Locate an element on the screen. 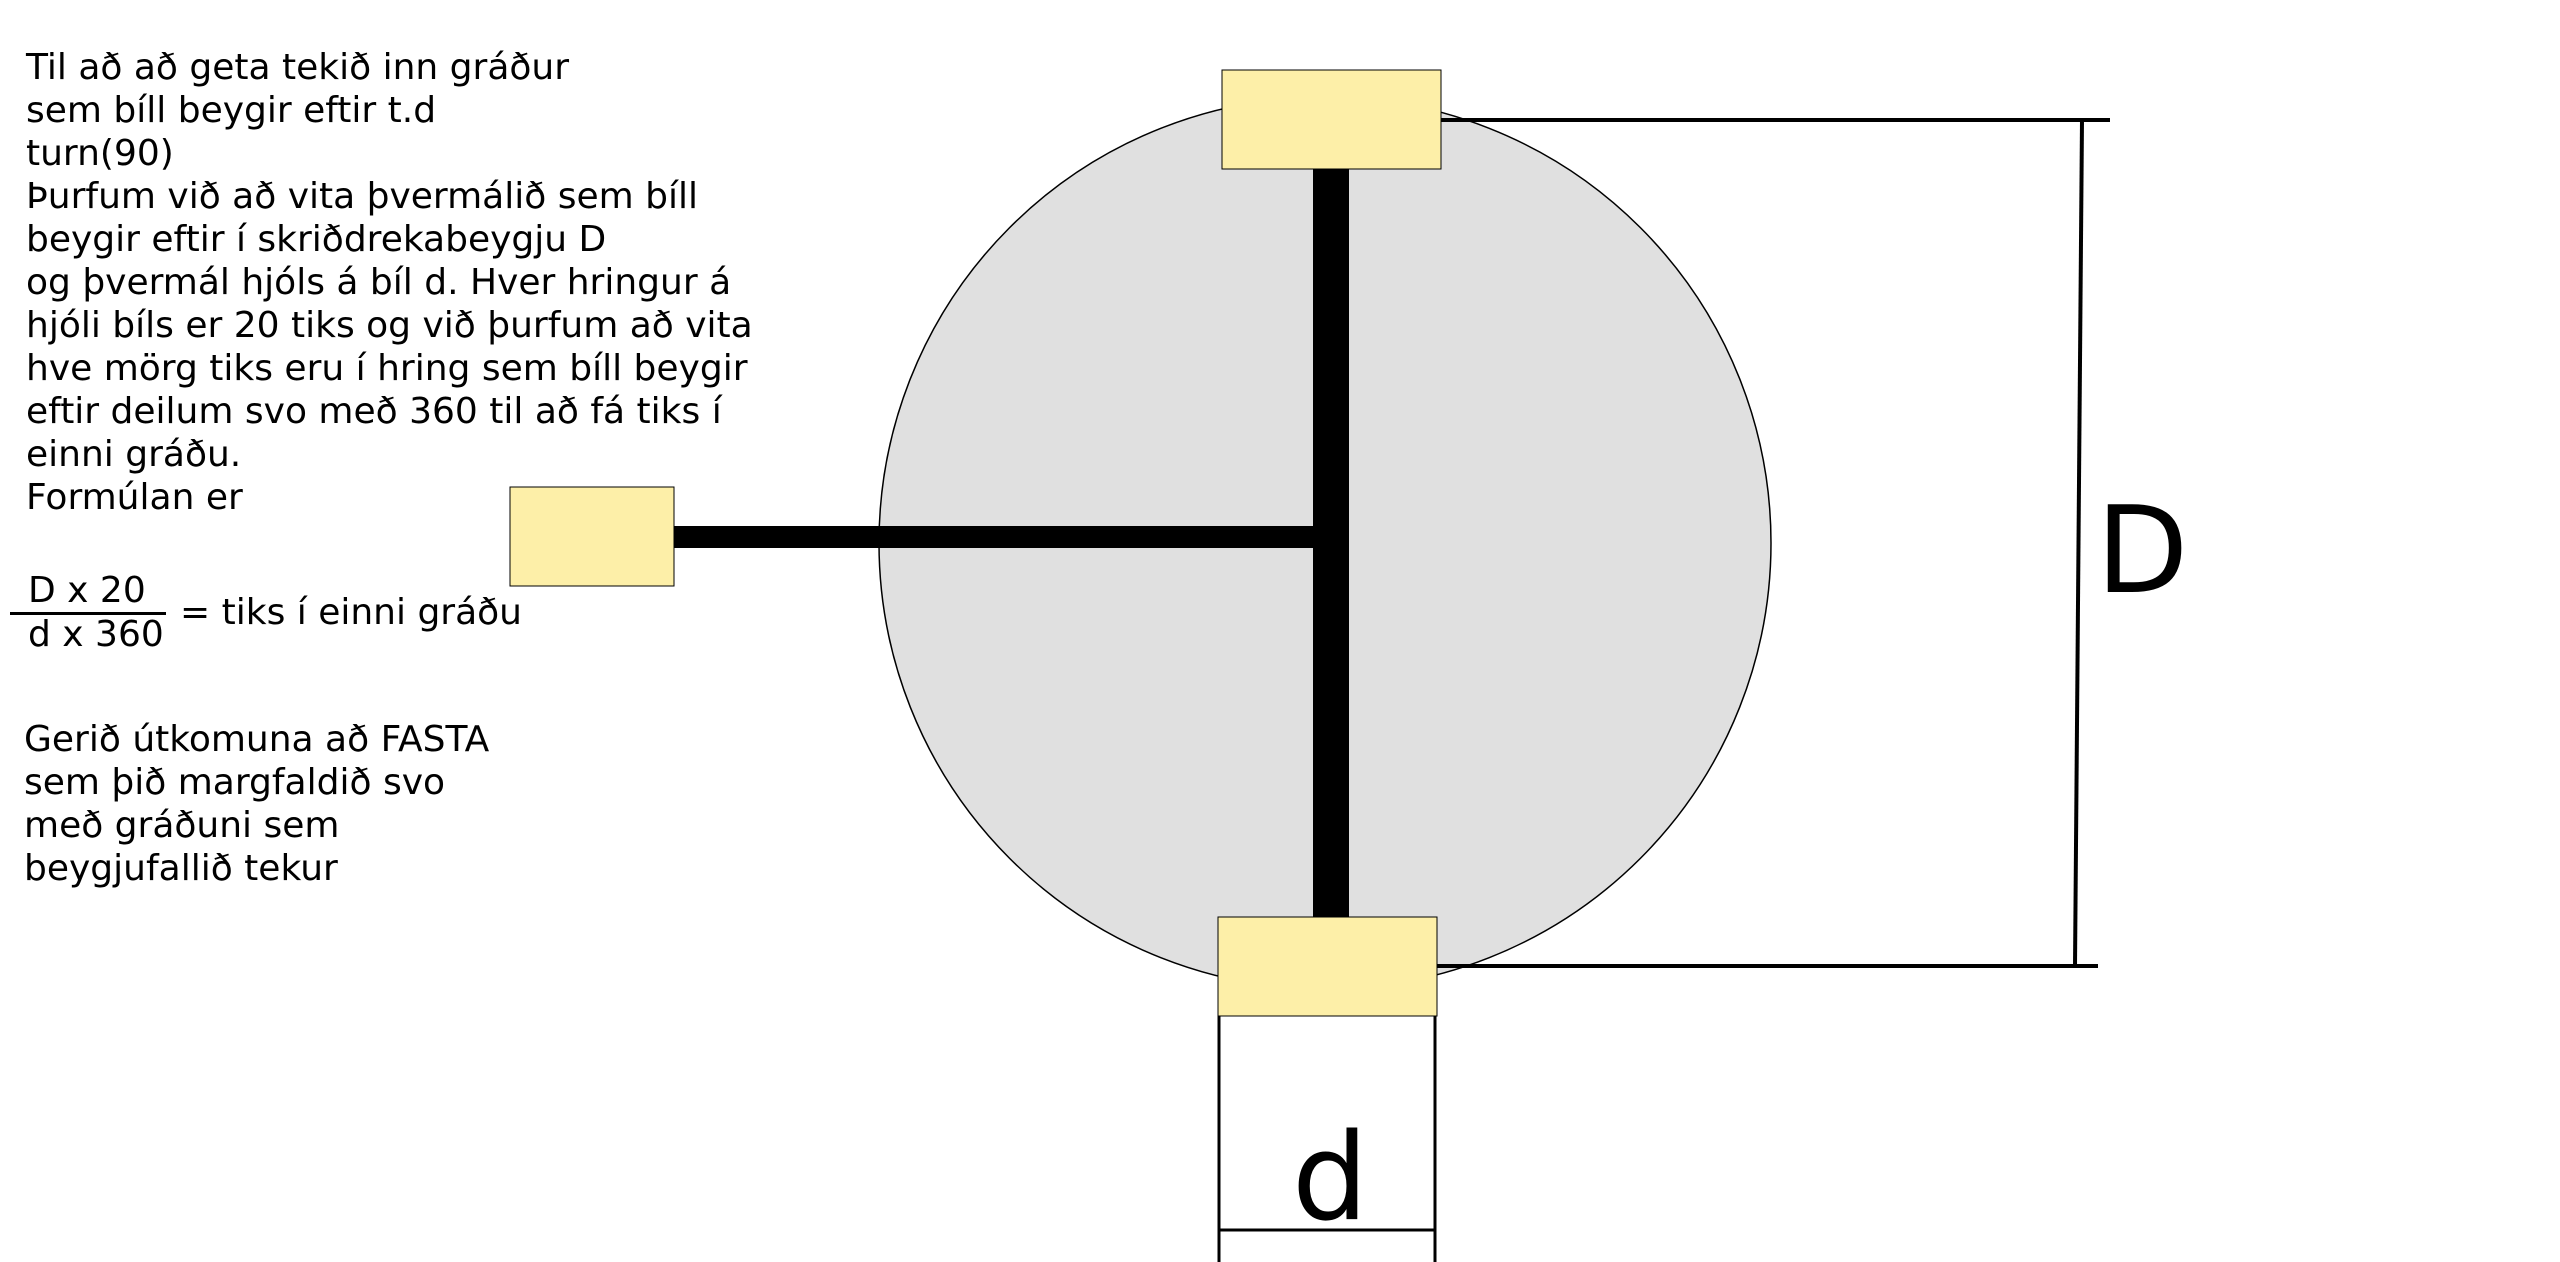 This screenshot has height=1262, width=2560. dimension-line-vertical is located at coordinates (2078, 543).